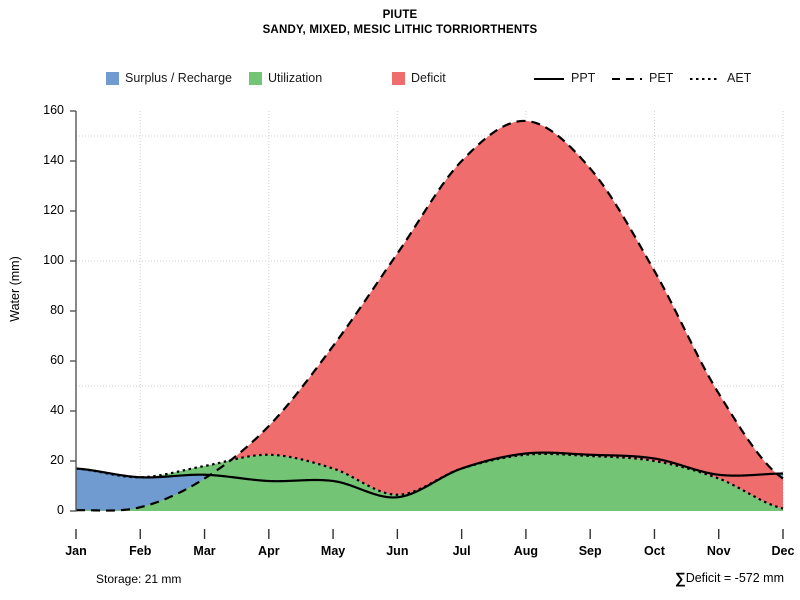  I want to click on y-tick-label: 80, so click(57, 310).